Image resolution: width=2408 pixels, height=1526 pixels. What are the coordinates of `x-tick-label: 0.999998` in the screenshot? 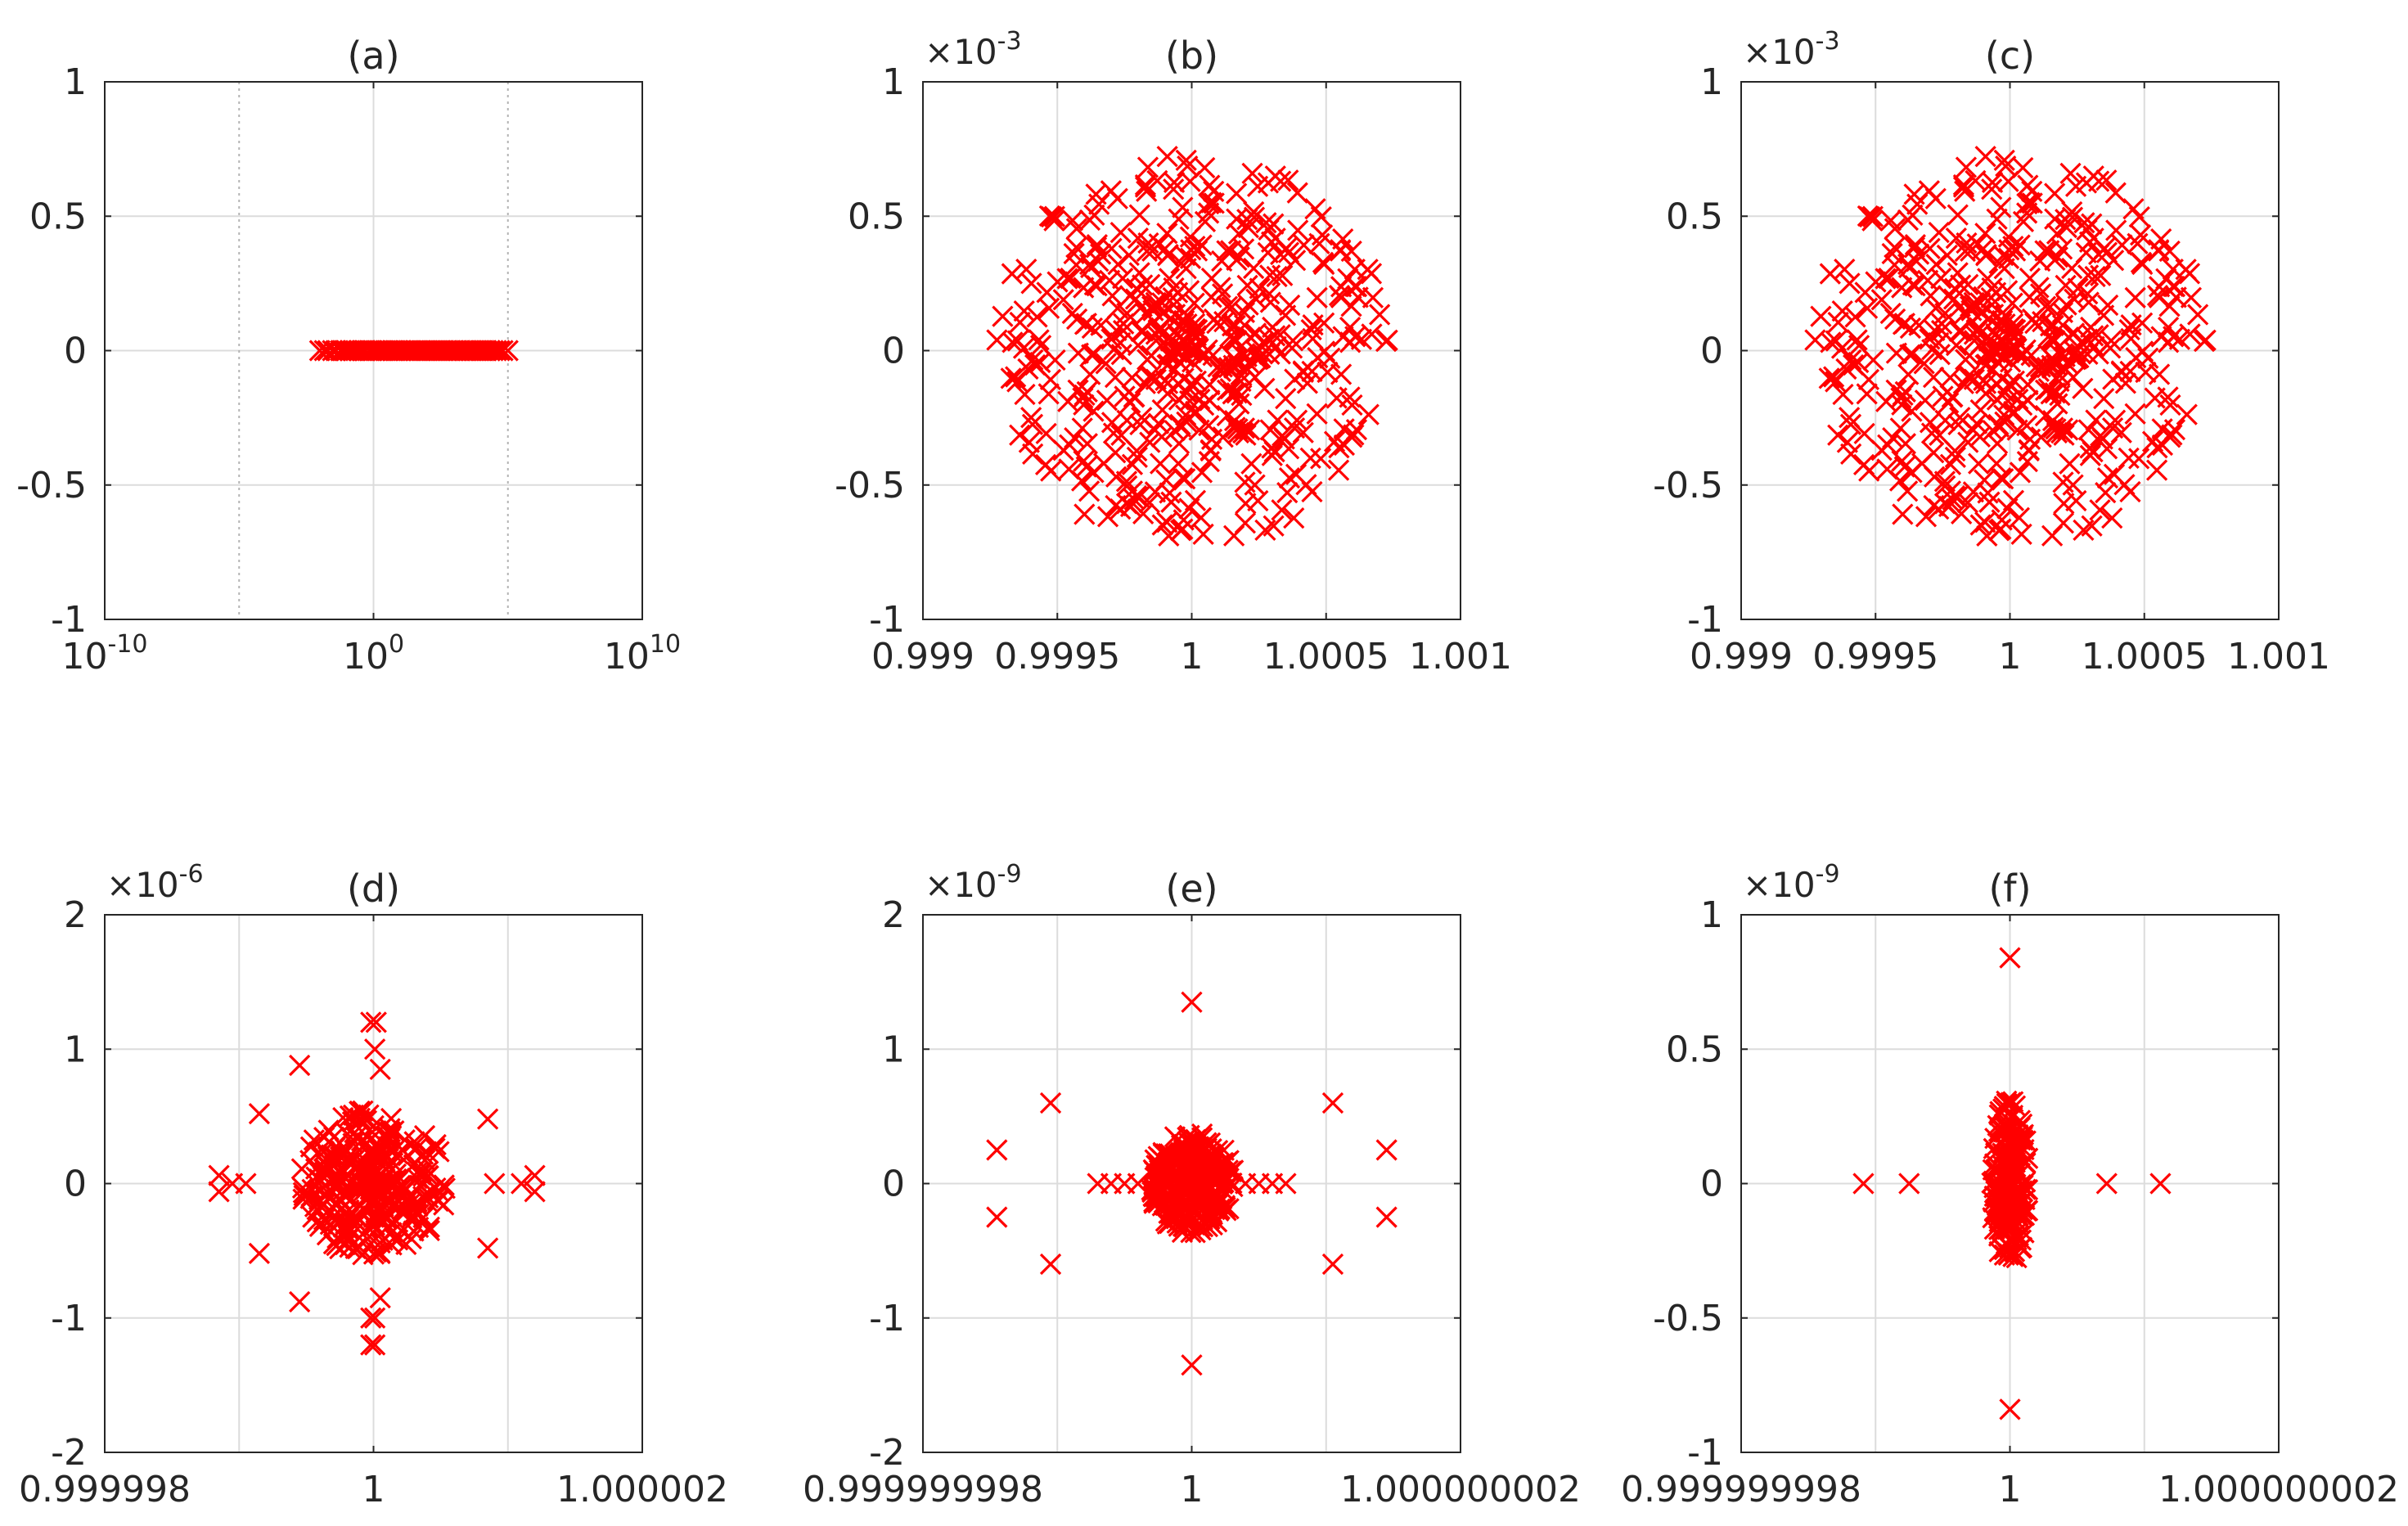 It's located at (105, 1489).